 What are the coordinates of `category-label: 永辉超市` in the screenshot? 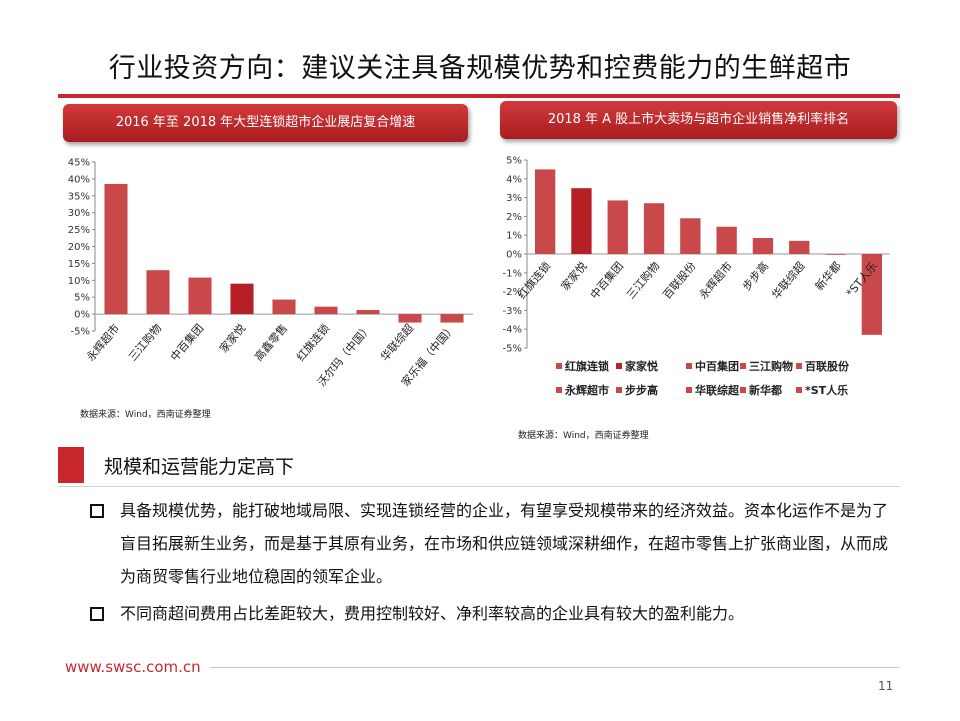 It's located at (715, 280).